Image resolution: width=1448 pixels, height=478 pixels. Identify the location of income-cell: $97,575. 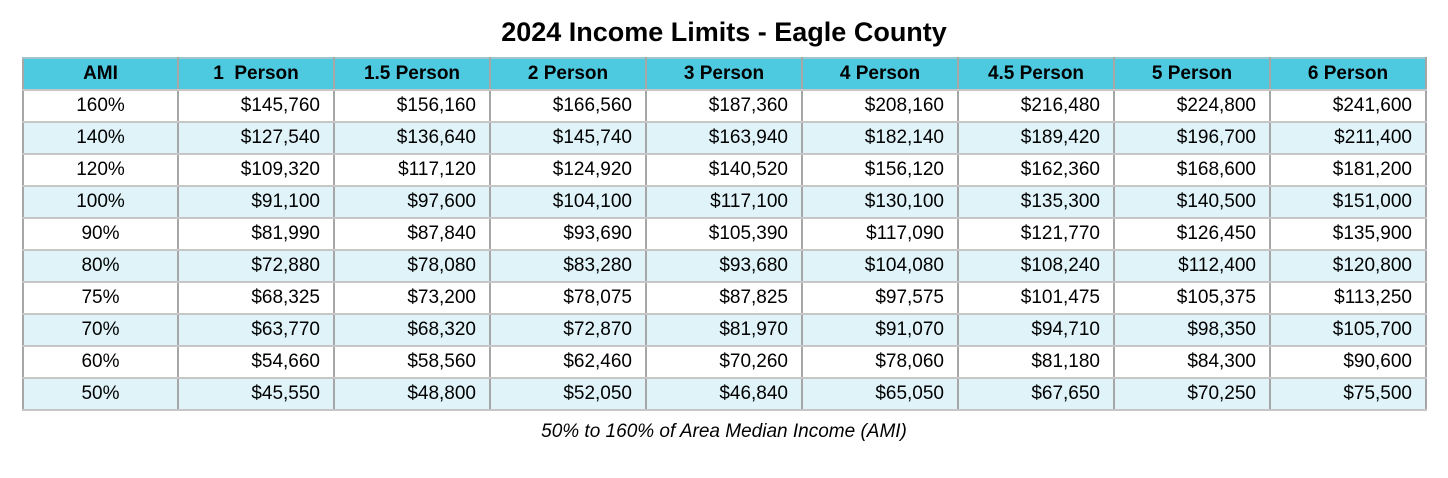
(880, 298).